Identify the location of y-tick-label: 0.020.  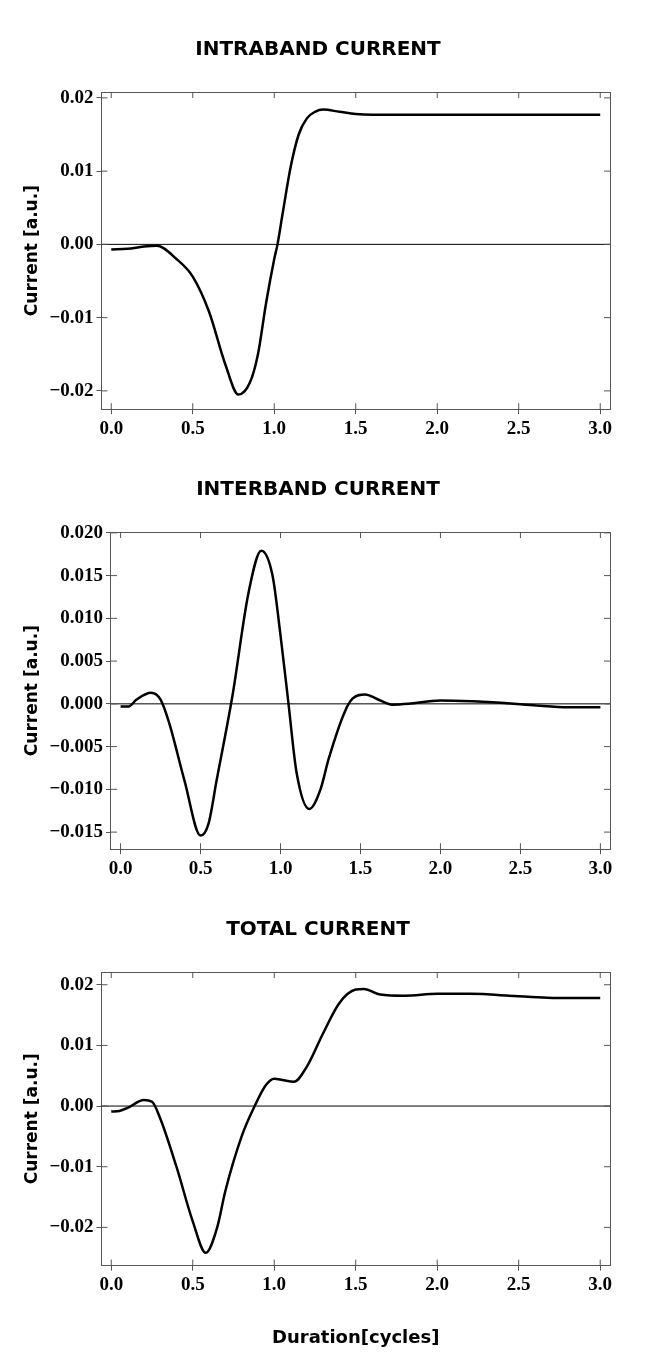
(81, 531).